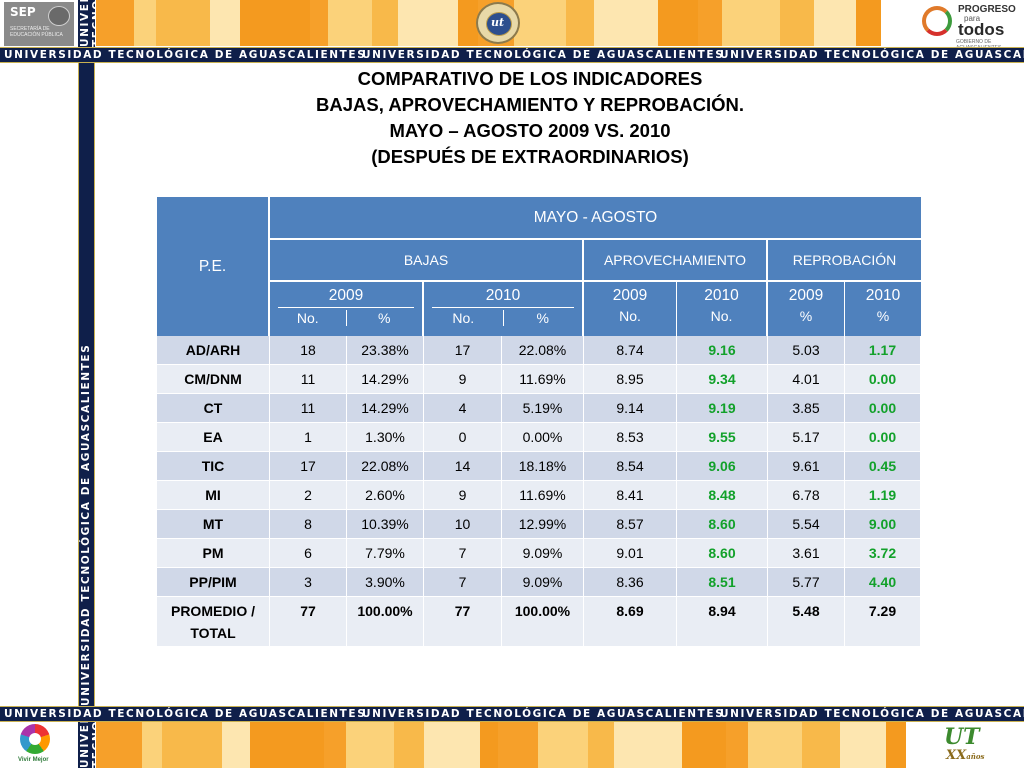 The width and height of the screenshot is (1024, 768). Describe the element at coordinates (806, 408) in the screenshot. I see `reprob-2009-cell: 3.85` at that location.